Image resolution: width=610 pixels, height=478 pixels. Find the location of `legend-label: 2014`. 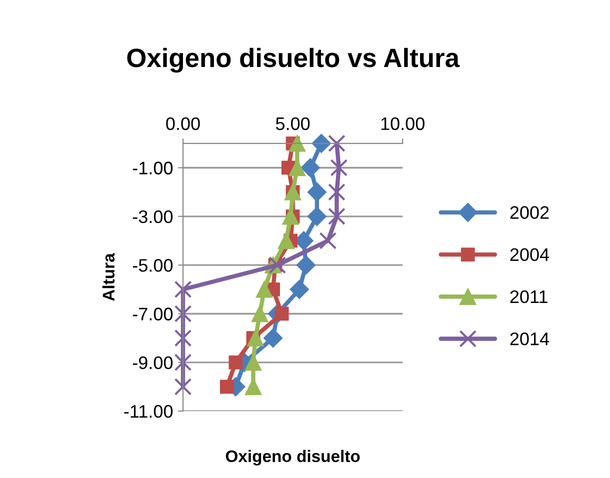

legend-label: 2014 is located at coordinates (530, 339).